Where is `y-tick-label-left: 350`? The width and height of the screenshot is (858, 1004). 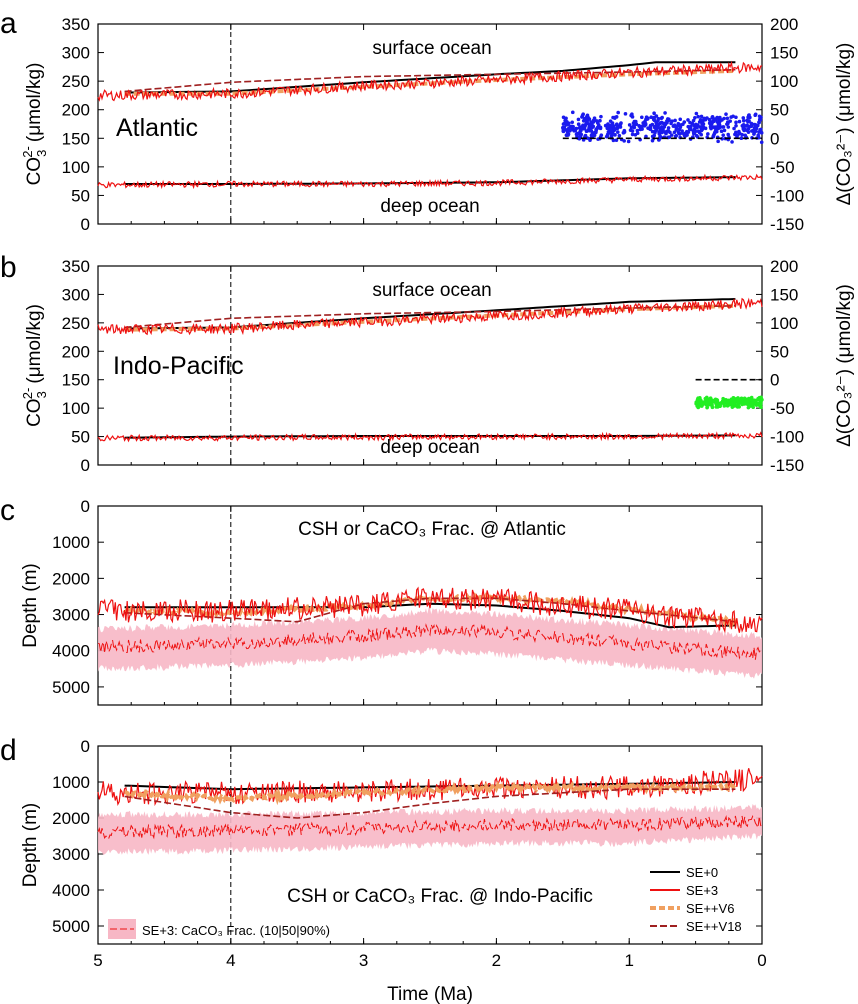 y-tick-label-left: 350 is located at coordinates (76, 24).